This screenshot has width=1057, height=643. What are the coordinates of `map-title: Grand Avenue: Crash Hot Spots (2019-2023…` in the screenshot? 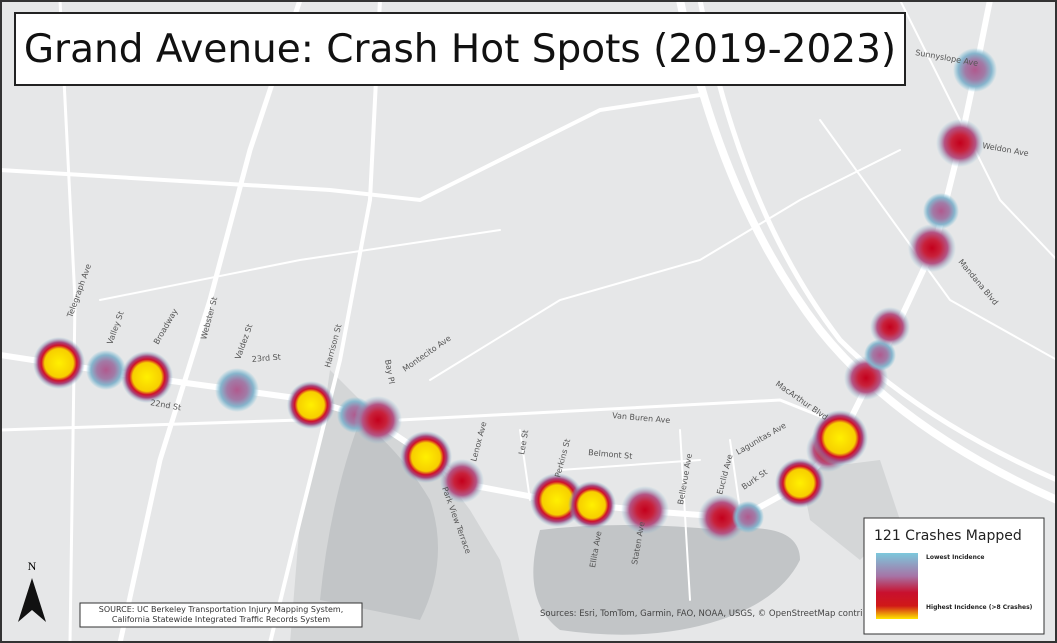 It's located at (460, 49).